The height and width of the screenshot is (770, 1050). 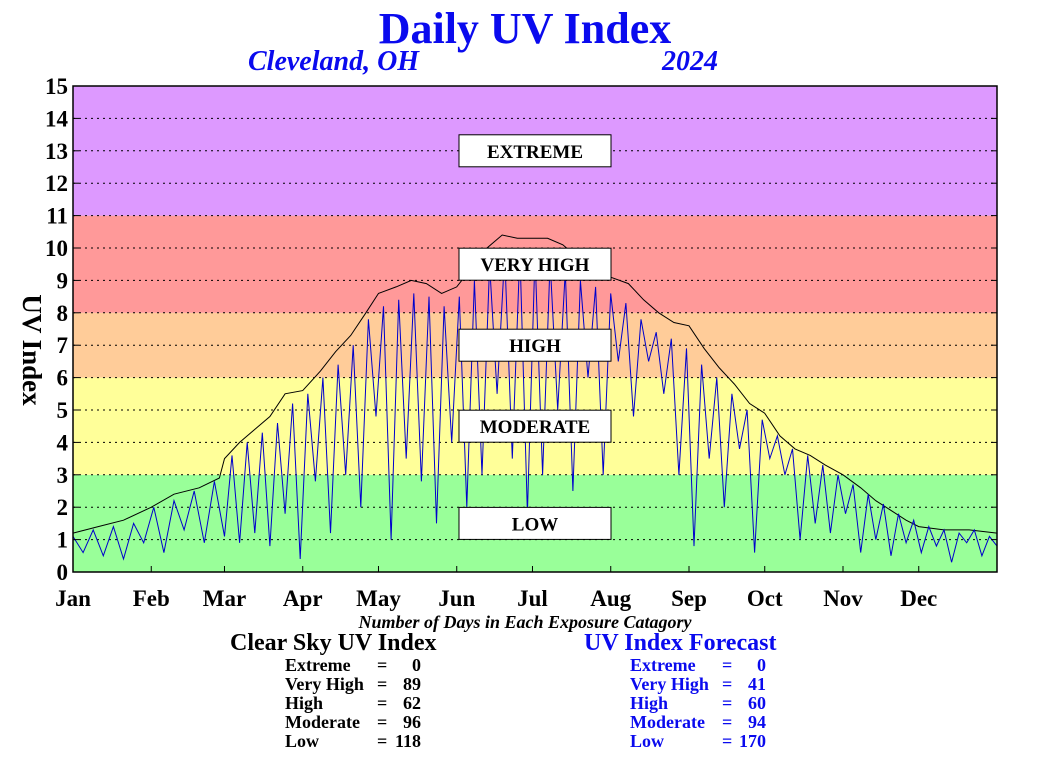 What do you see at coordinates (757, 684) in the screenshot?
I see `stat-value: 41` at bounding box center [757, 684].